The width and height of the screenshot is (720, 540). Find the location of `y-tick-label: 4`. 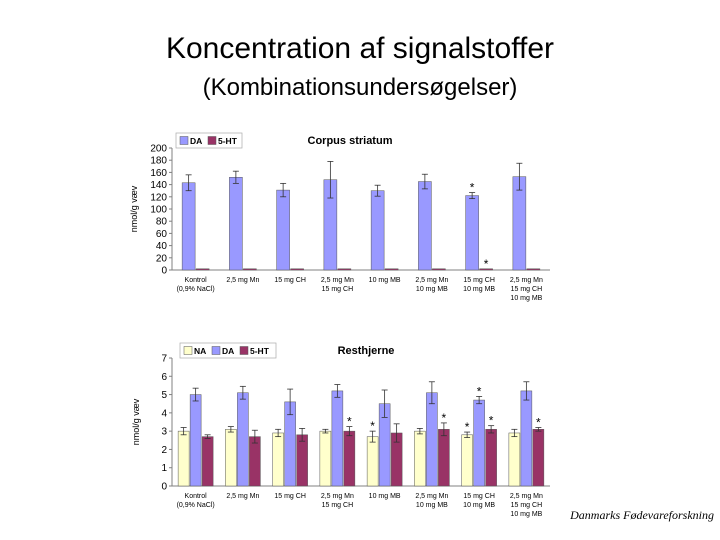

y-tick-label: 4 is located at coordinates (164, 413).